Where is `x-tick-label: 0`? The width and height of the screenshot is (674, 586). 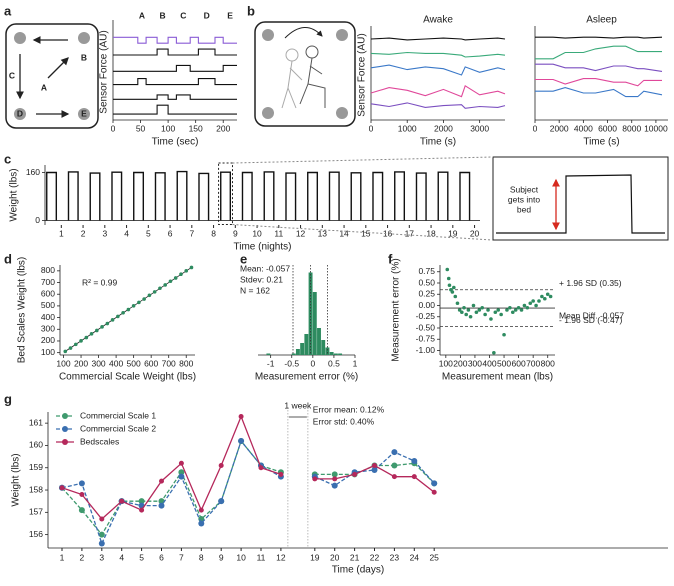 x-tick-label: 0 is located at coordinates (312, 363).